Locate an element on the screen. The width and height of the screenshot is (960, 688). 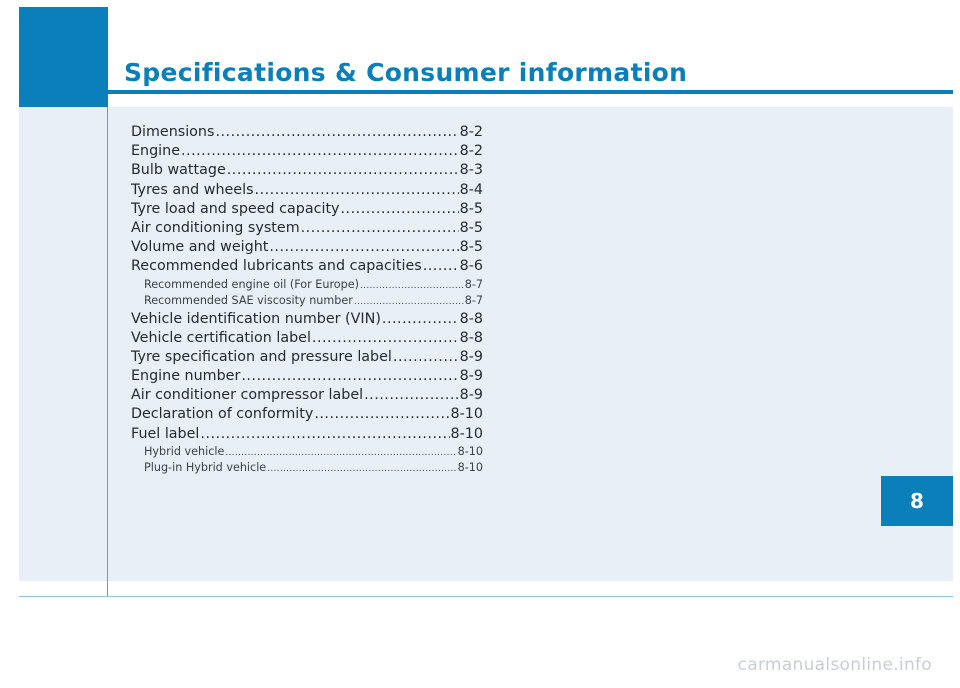
toc-entry-label: Dimensions is located at coordinates (173, 132).